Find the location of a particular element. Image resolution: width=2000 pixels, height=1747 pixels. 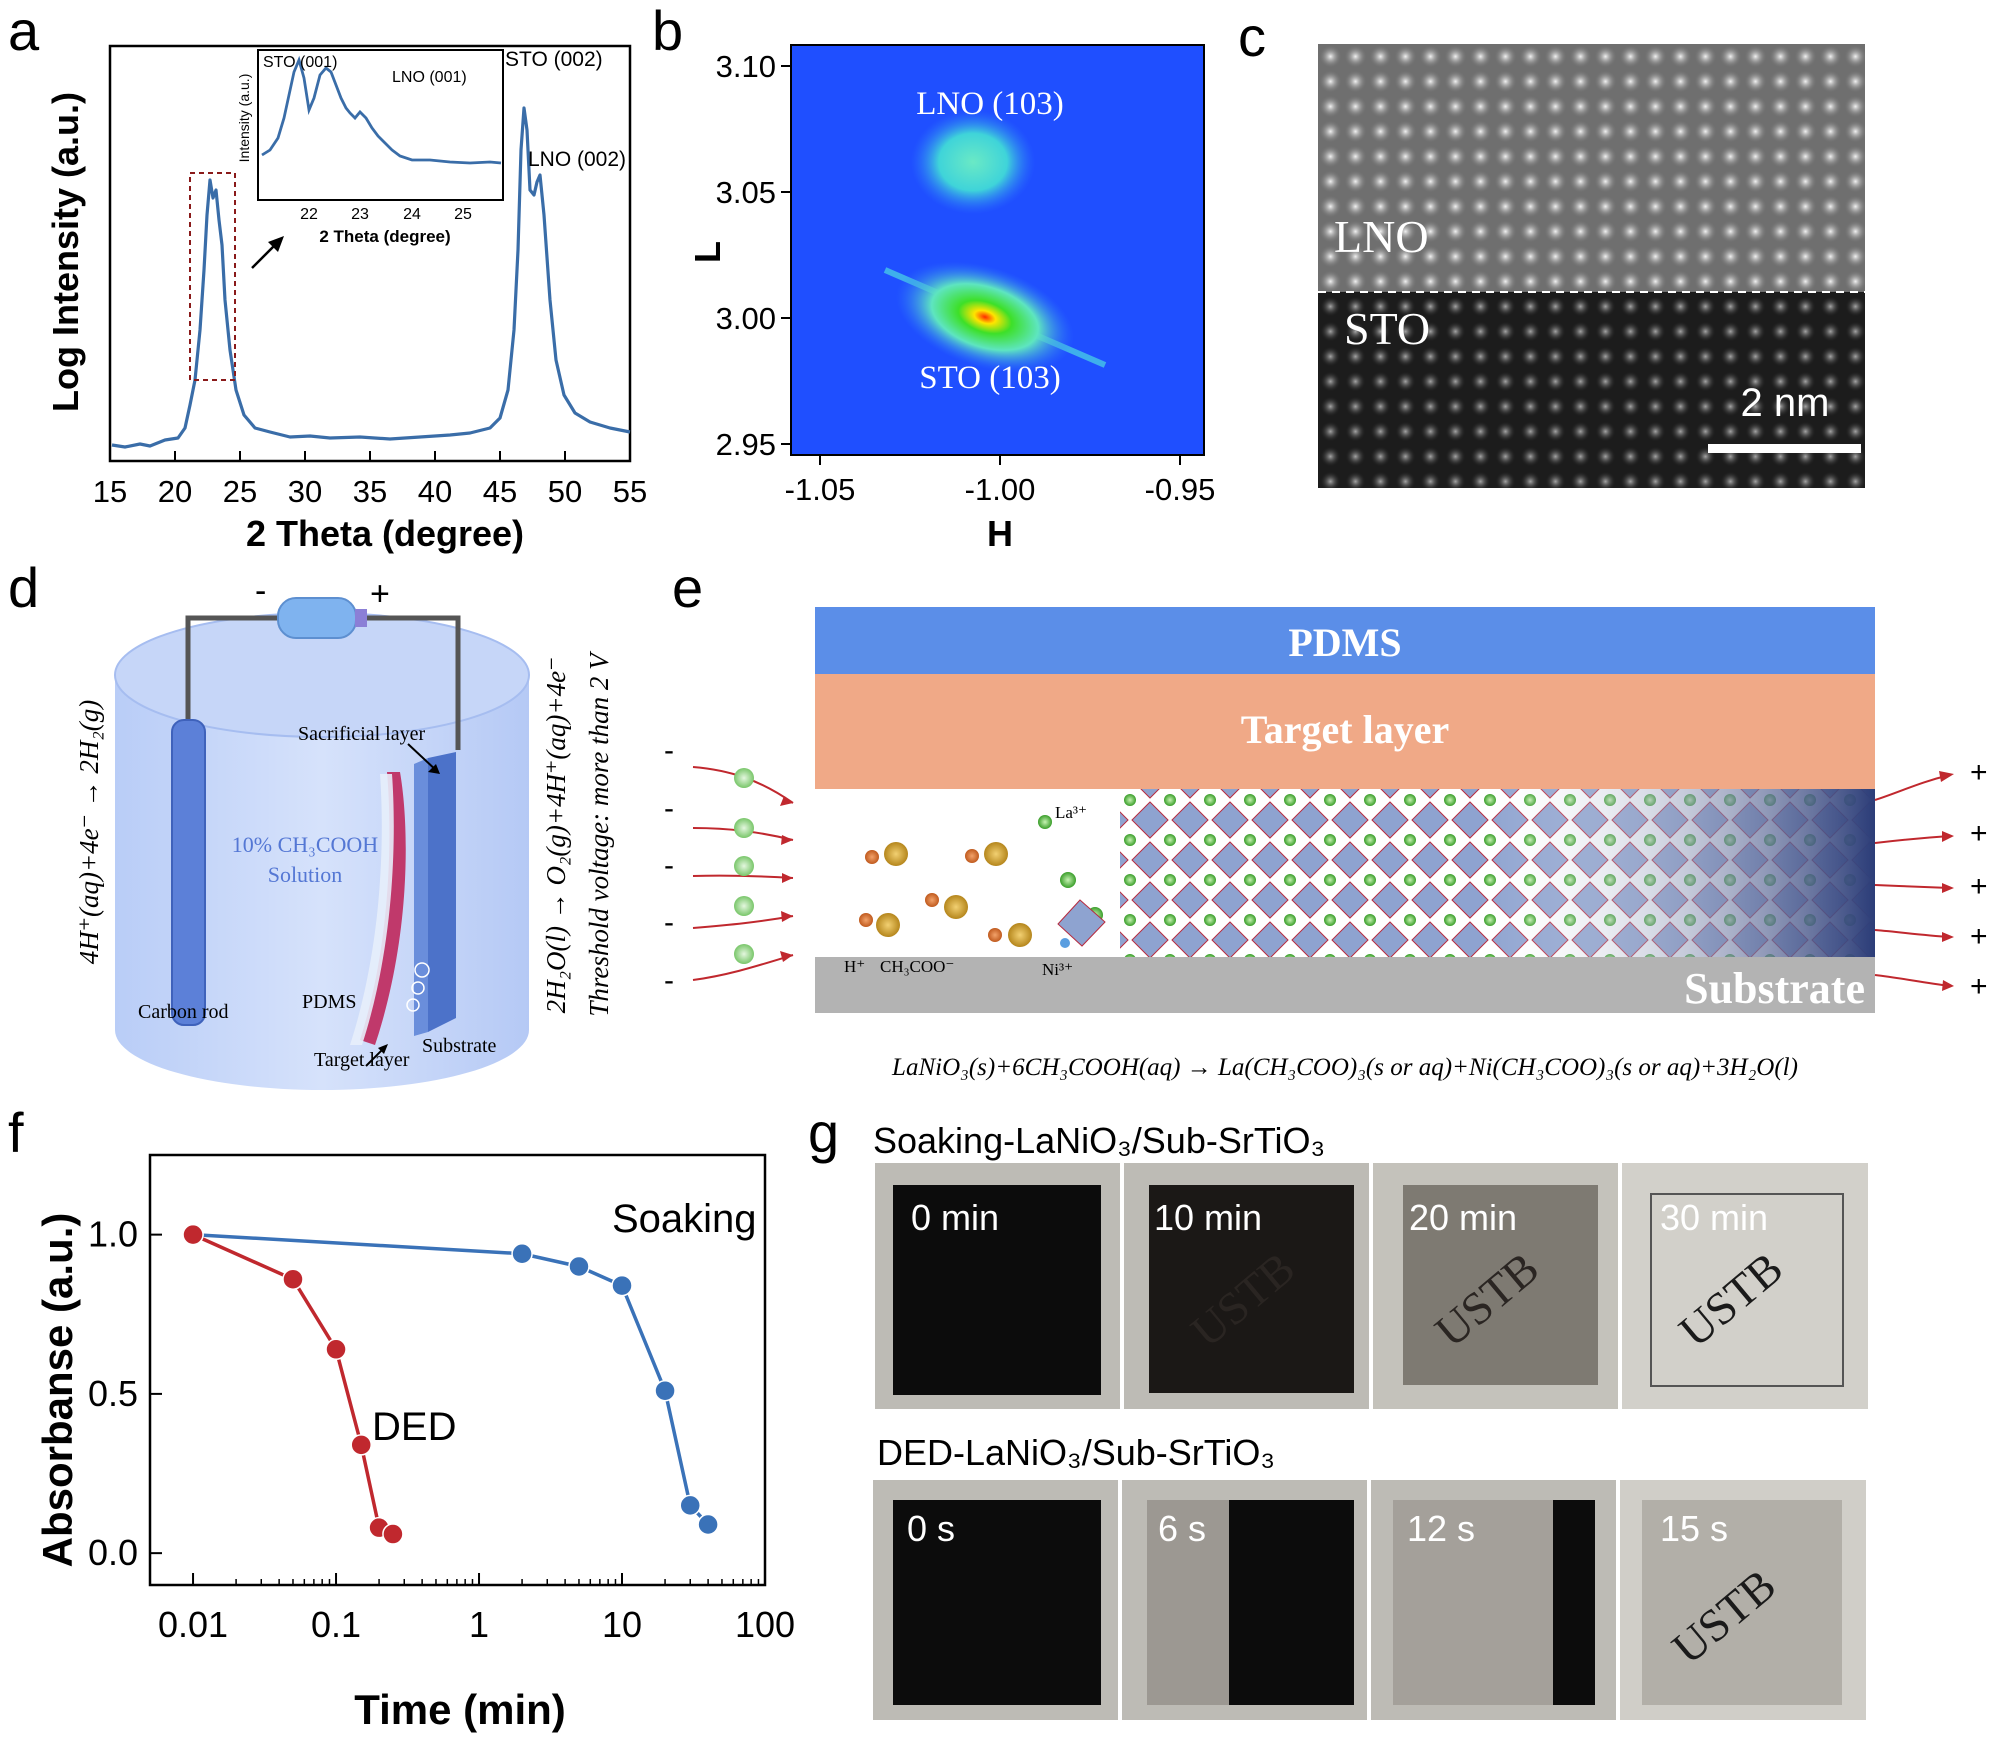

panel-label-f: f is located at coordinates (16, 1132).